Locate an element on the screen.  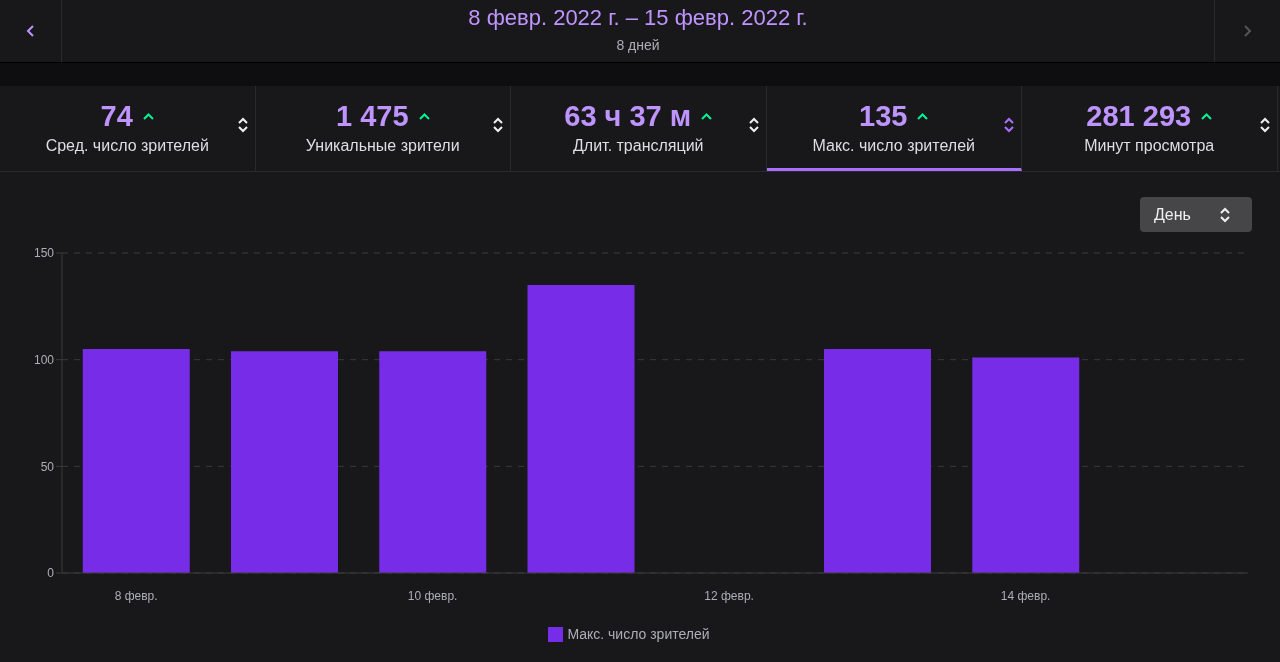
x-tick-label: 8 февр. is located at coordinates (136, 595).